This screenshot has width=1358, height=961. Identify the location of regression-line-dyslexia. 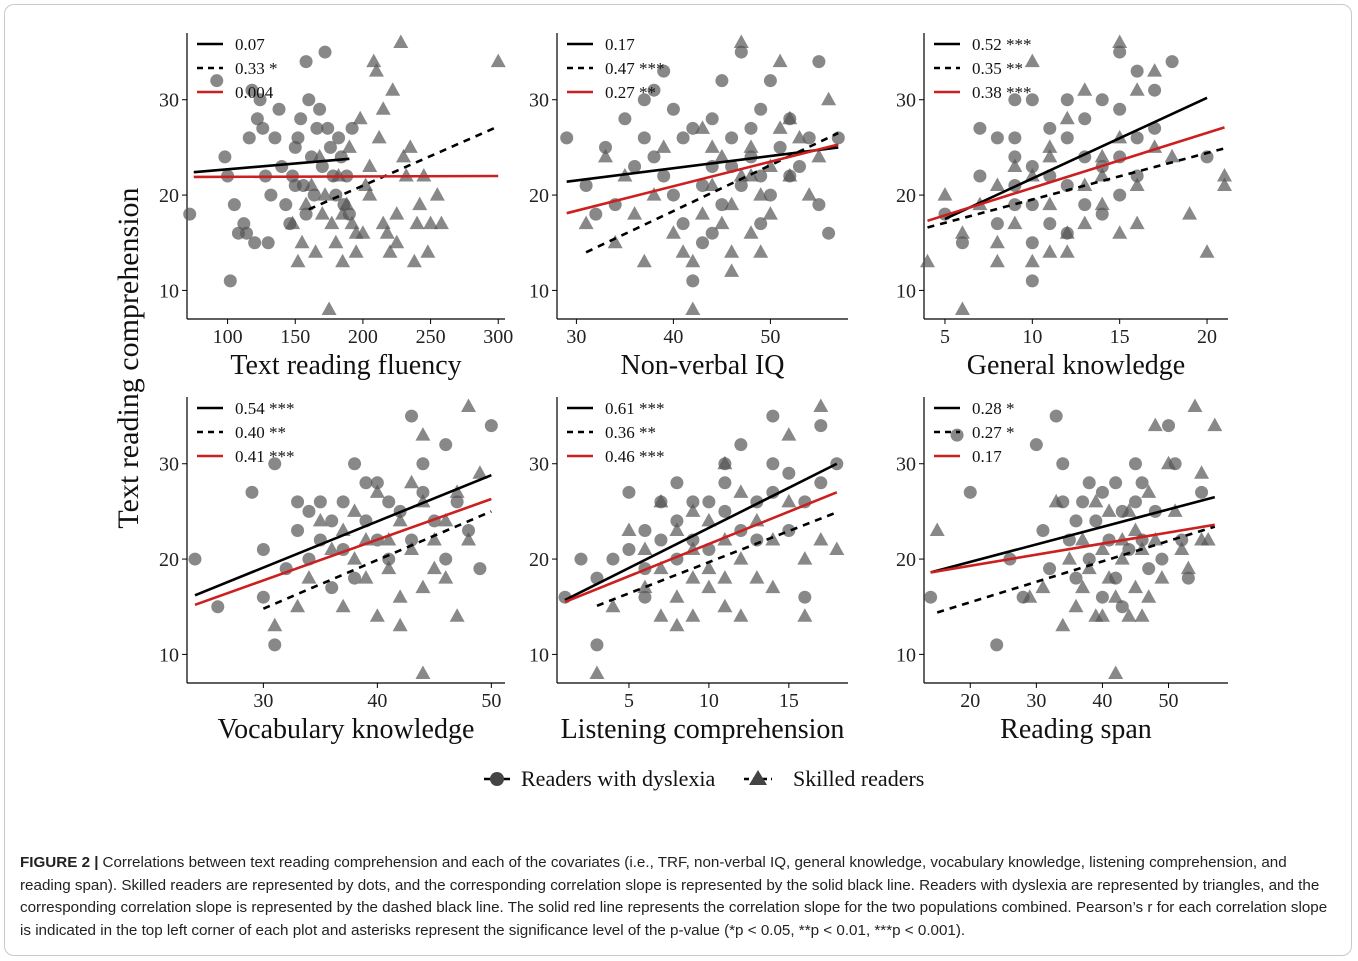
(701, 532).